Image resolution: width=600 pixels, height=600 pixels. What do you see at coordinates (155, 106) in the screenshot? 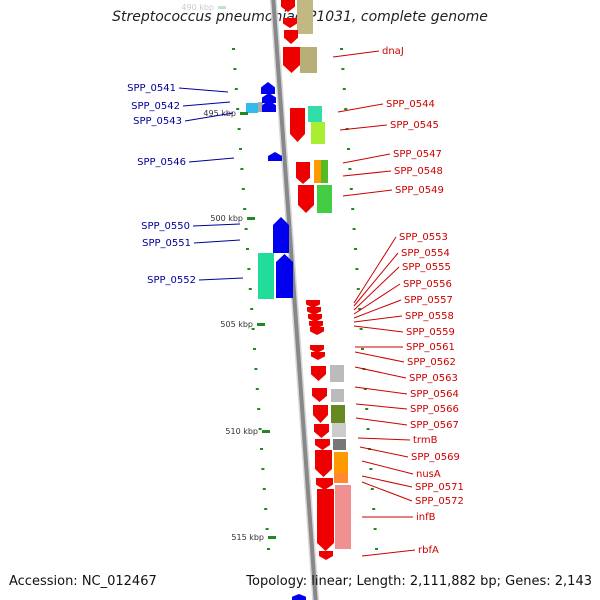
I see `reverse-gene-label: SPP_0542` at bounding box center [155, 106].